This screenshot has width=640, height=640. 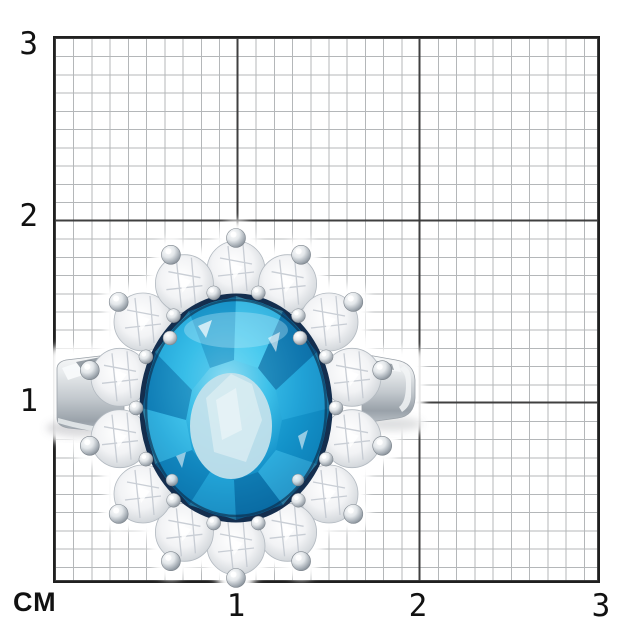 What do you see at coordinates (601, 606) in the screenshot?
I see `x-axis-label-3: 3` at bounding box center [601, 606].